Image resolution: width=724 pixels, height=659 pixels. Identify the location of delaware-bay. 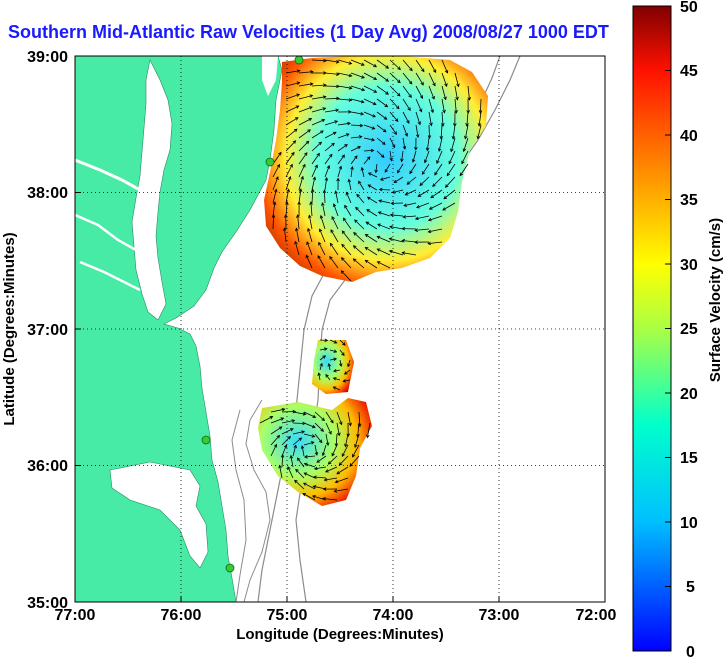
(270, 76).